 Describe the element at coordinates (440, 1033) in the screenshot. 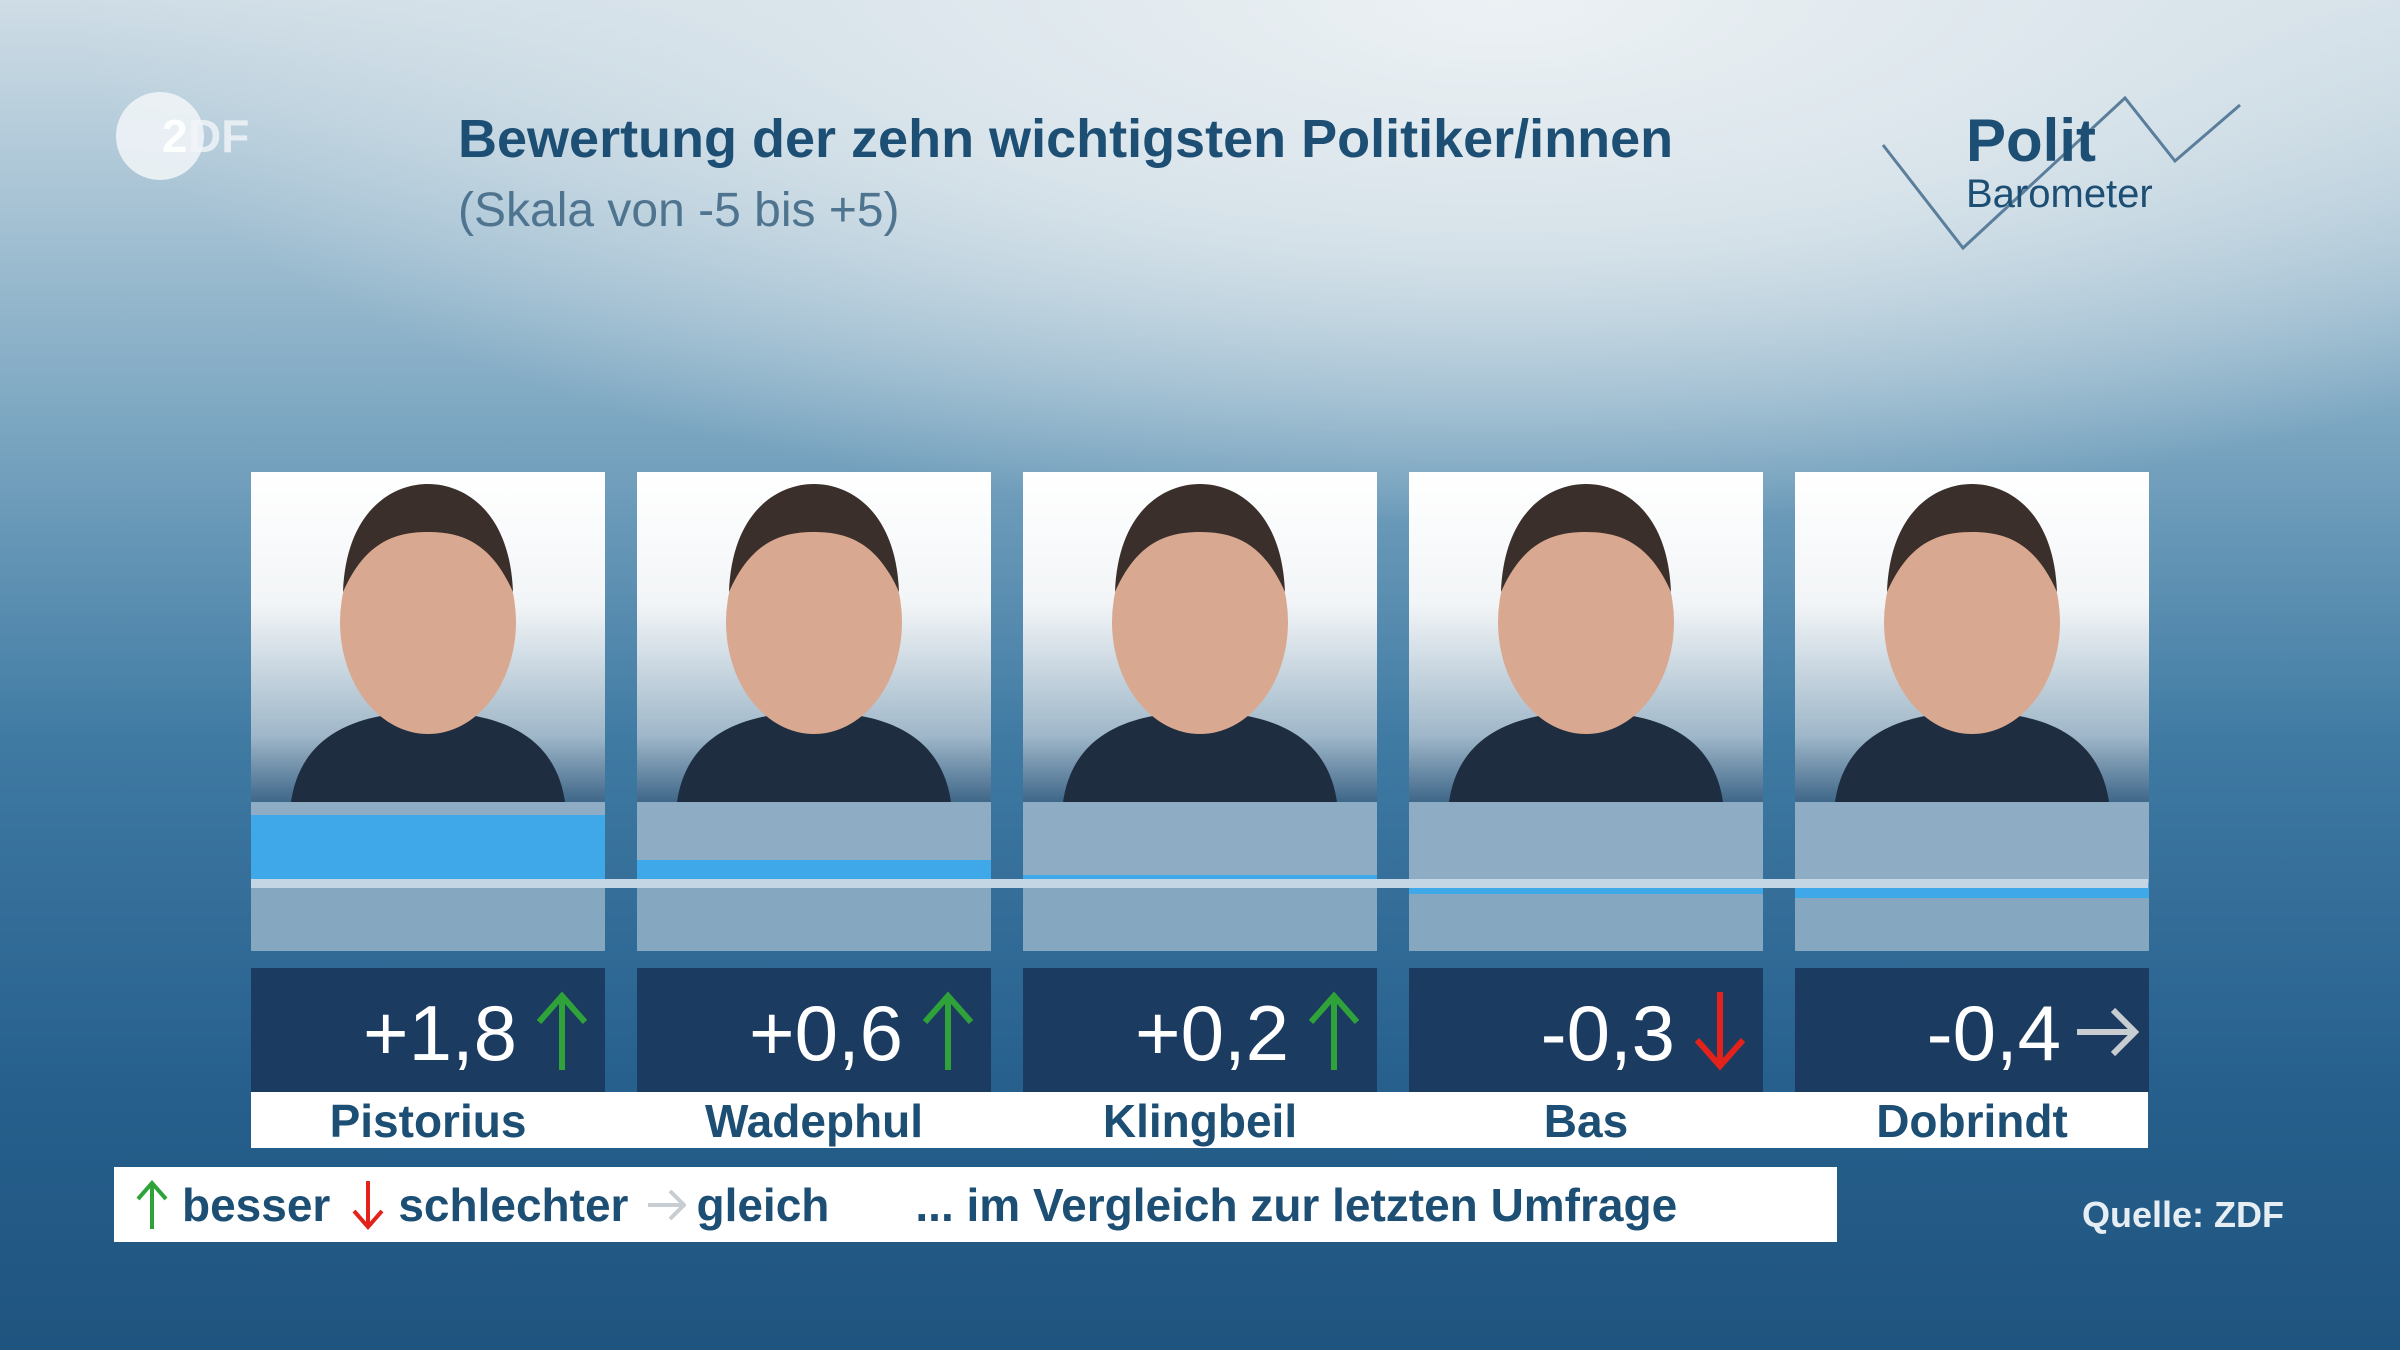

I see `value-label: +1,8` at that location.